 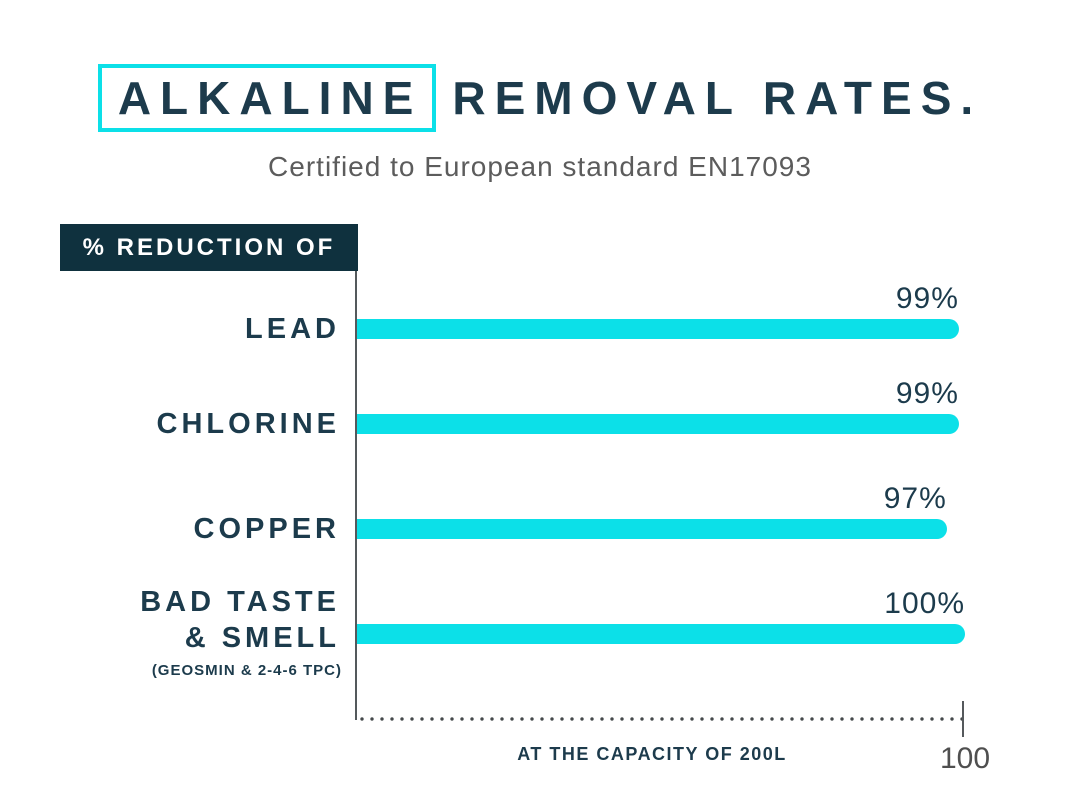 What do you see at coordinates (240, 620) in the screenshot?
I see `category-label-bad-taste-smell: BAD TASTE & SMELL` at bounding box center [240, 620].